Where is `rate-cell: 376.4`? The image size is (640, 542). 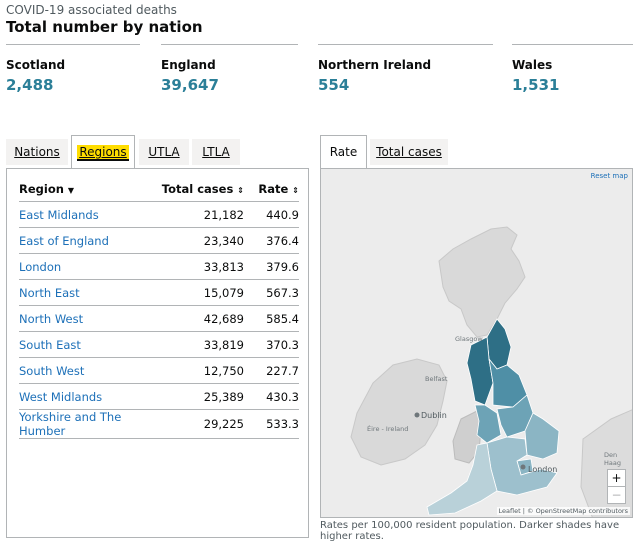
rate-cell: 376.4 is located at coordinates (271, 240).